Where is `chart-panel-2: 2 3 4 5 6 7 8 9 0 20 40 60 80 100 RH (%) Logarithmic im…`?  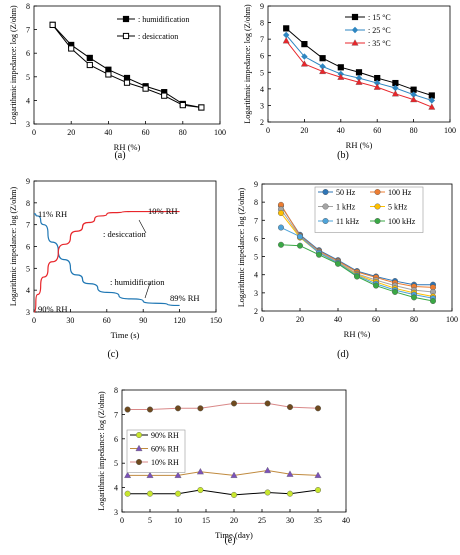
chart-panel-2: 2 3 4 5 6 7 8 9 0 20 40 60 80 100 RH (%) Logarithmic im… is located at coordinates (349, 81).